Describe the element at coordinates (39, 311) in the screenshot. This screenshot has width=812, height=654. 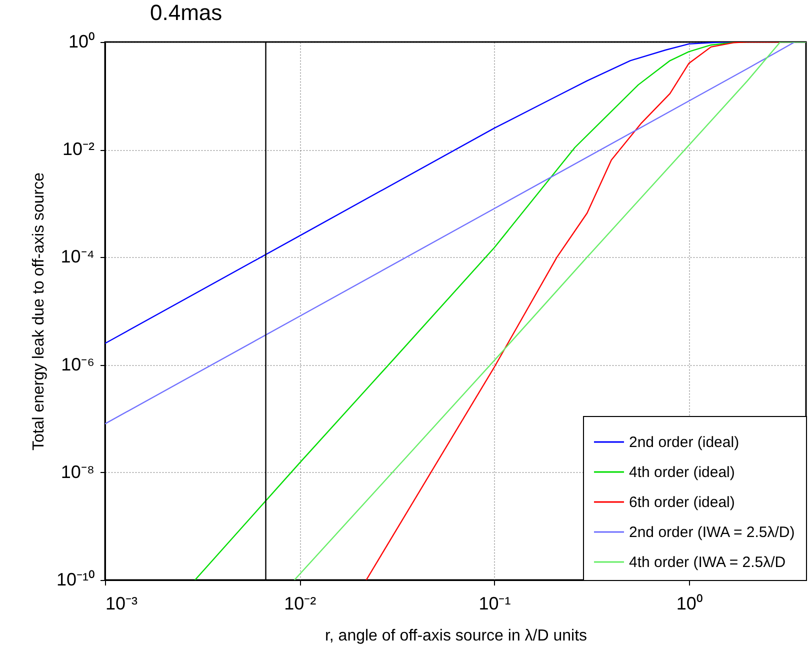
I see `y-axis-title: Total energy leak due to off-axis source` at that location.